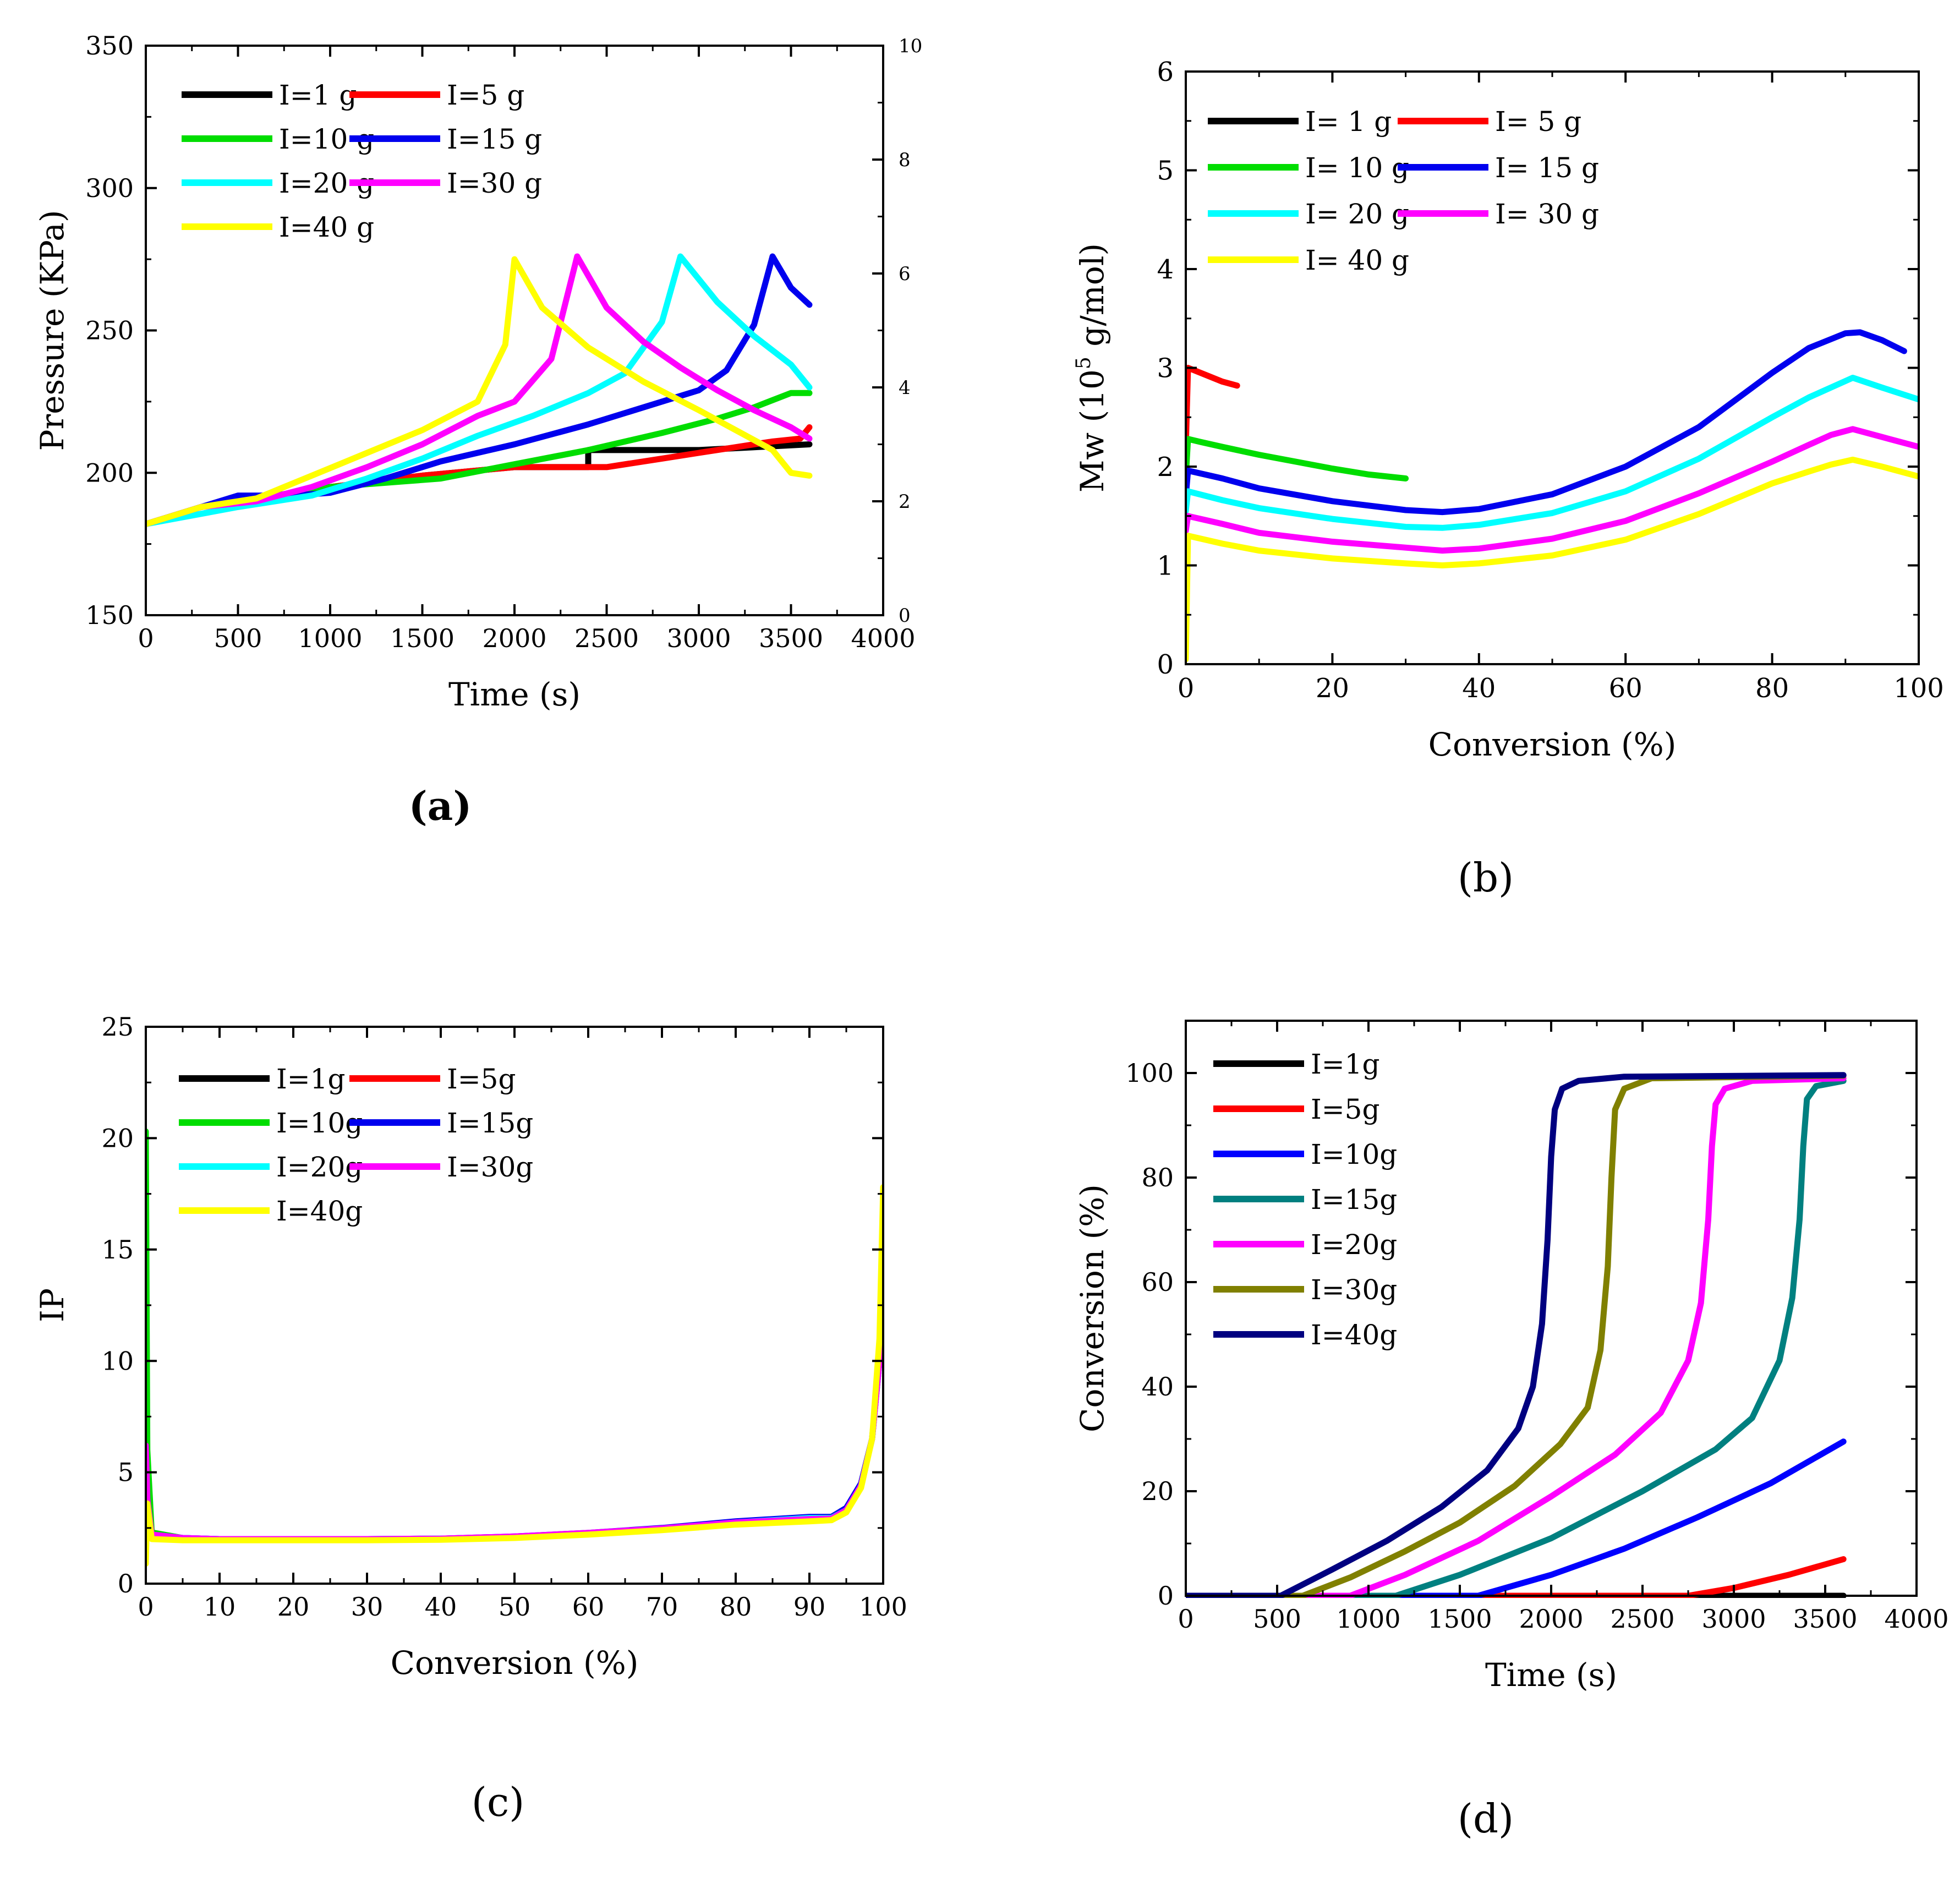 Image resolution: width=1960 pixels, height=1894 pixels. What do you see at coordinates (1092, 300) in the screenshot?
I see `y-axis-label-unit: g/mol)` at bounding box center [1092, 300].